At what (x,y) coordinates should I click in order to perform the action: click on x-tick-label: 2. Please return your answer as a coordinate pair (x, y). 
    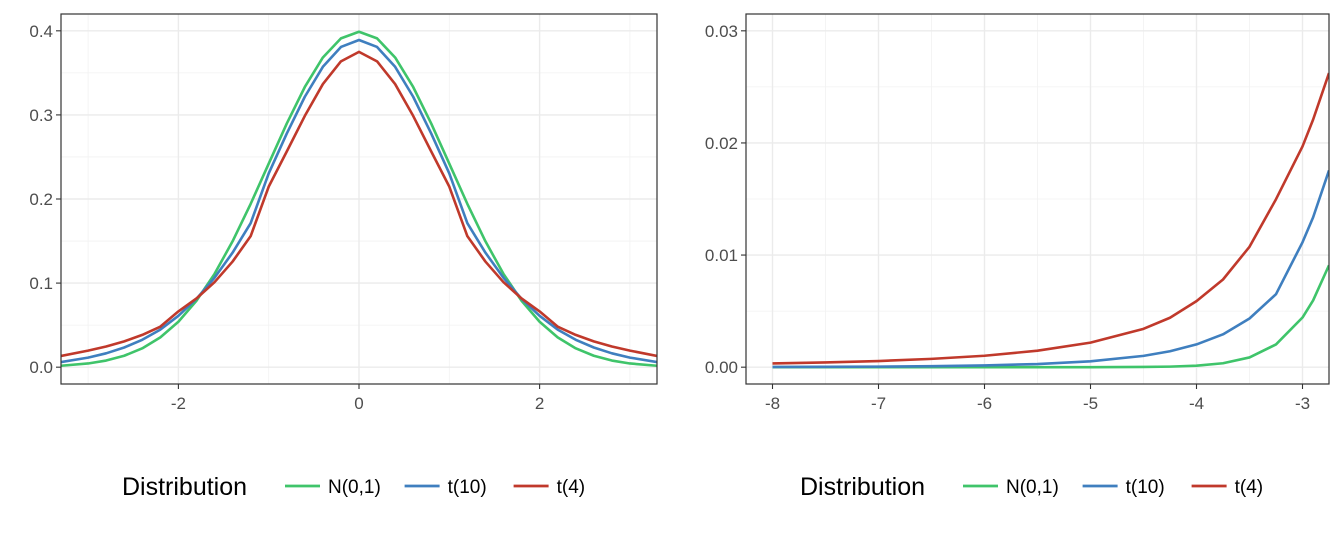
    Looking at the image, I should click on (539, 403).